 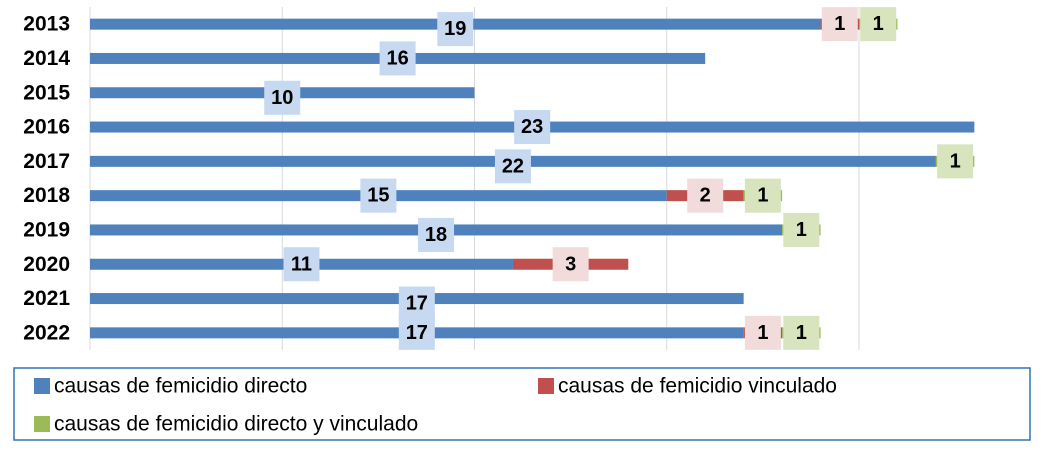 What do you see at coordinates (46, 161) in the screenshot?
I see `y-tick-label: 2017` at bounding box center [46, 161].